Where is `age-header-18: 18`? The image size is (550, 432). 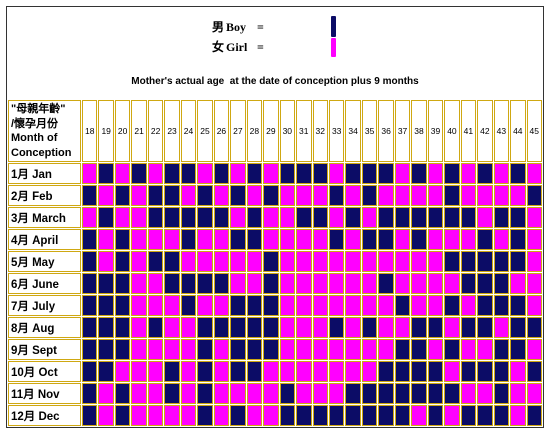 age-header-18: 18 is located at coordinates (90, 131).